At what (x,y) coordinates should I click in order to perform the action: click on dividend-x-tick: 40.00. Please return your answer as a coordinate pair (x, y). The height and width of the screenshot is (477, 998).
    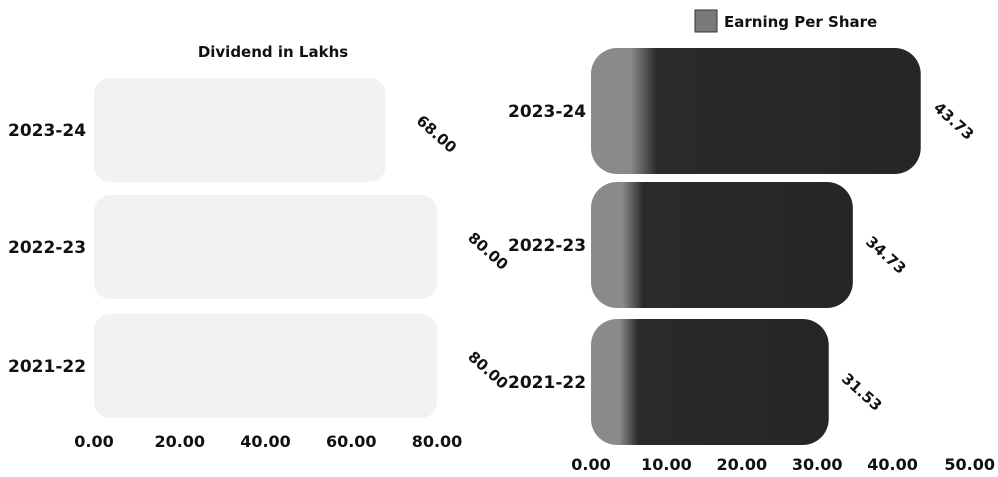
    Looking at the image, I should click on (265, 441).